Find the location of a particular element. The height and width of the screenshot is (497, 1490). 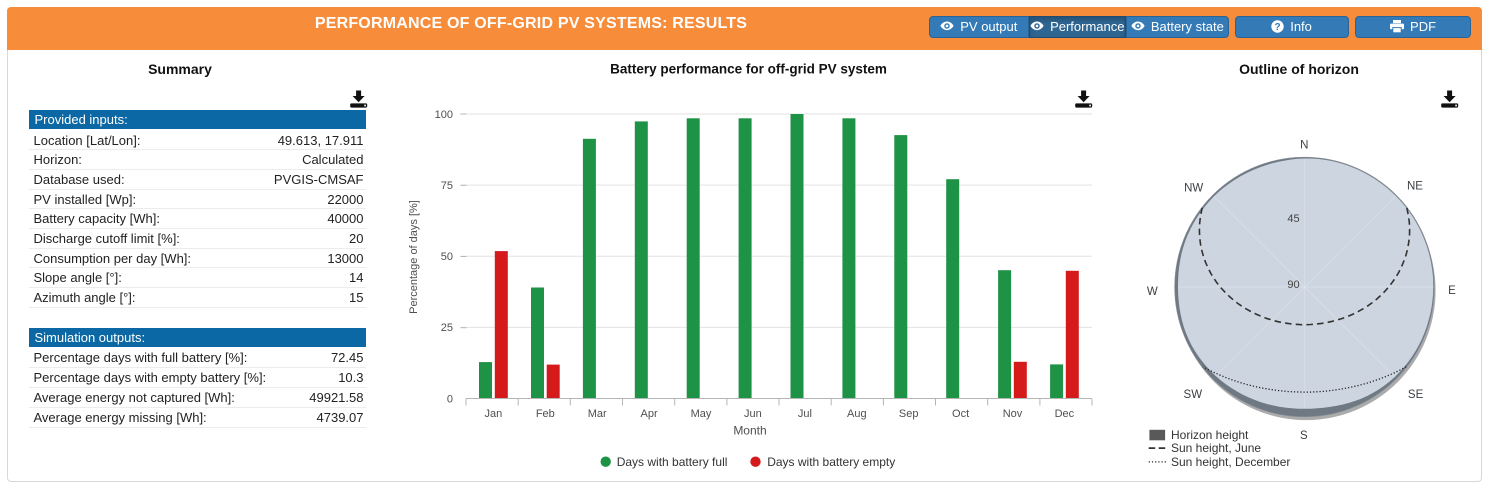

svg-text: NE is located at coordinates (1415, 187).